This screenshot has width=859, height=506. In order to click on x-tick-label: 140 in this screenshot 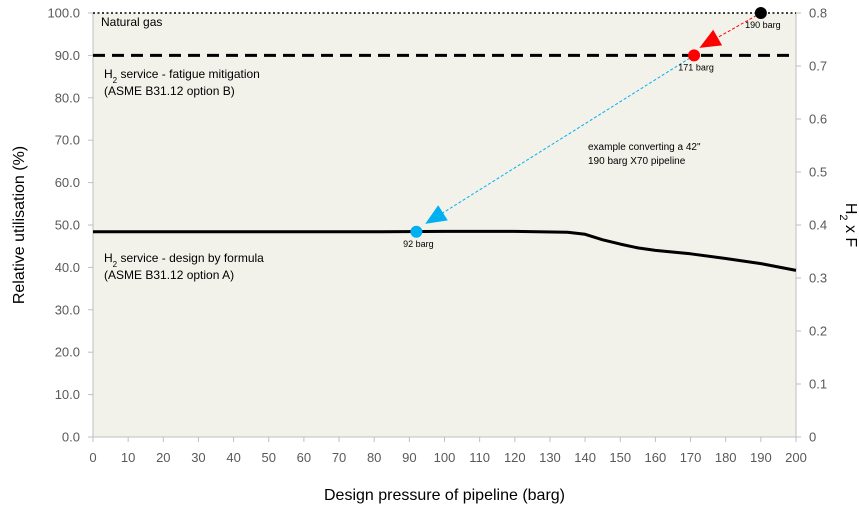, I will do `click(585, 457)`.